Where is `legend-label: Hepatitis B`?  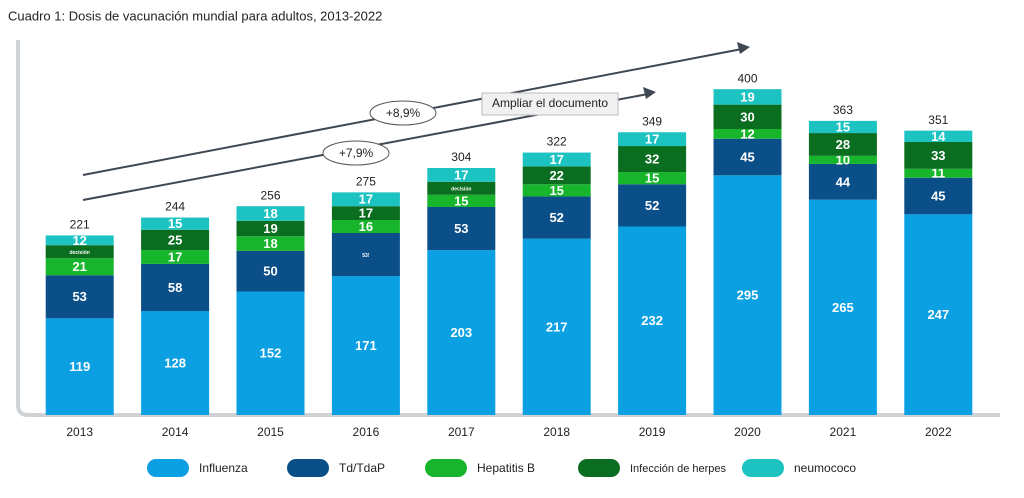 legend-label: Hepatitis B is located at coordinates (506, 468).